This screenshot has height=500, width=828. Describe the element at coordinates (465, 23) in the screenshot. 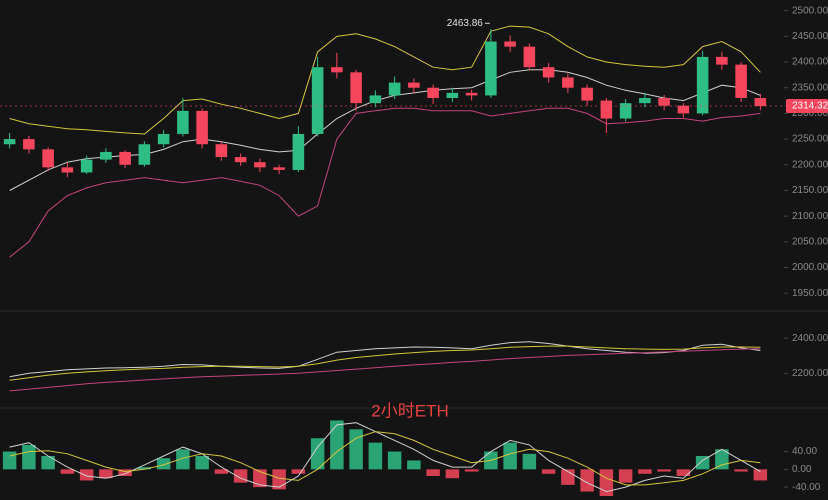

I see `max-price-label: 2463.86` at that location.